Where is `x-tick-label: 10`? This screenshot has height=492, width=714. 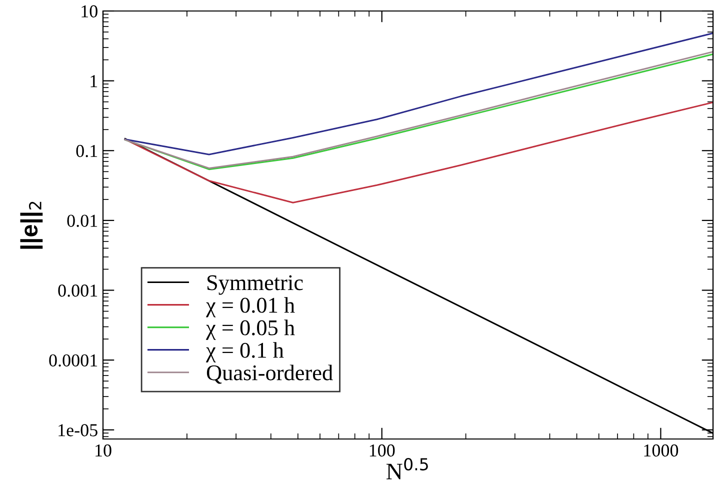
x-tick-label: 10 is located at coordinates (104, 450).